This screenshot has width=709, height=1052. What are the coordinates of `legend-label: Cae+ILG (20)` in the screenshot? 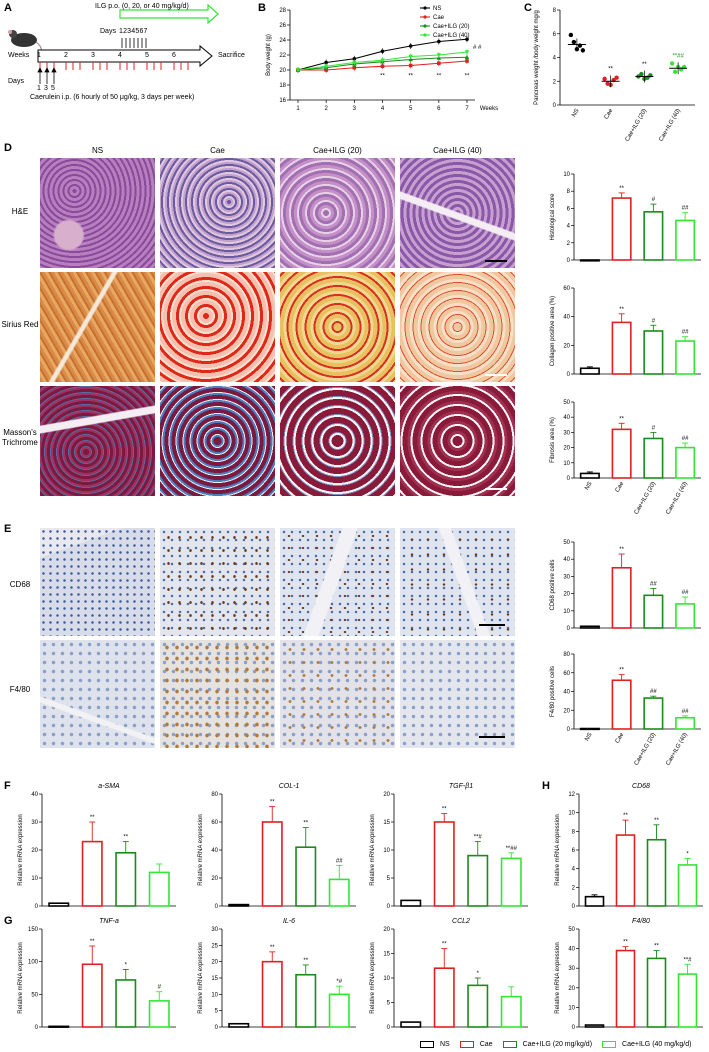 It's located at (451, 27).